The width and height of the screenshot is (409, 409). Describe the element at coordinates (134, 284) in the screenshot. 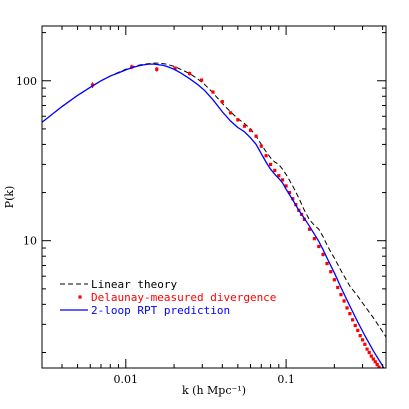

I see `legend-label: Linear theory` at that location.